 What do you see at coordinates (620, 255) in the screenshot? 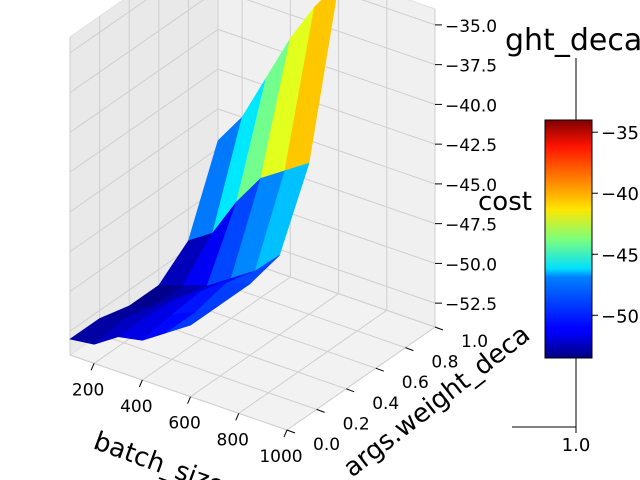
I see `colorbar-tick-label: −45` at bounding box center [620, 255].